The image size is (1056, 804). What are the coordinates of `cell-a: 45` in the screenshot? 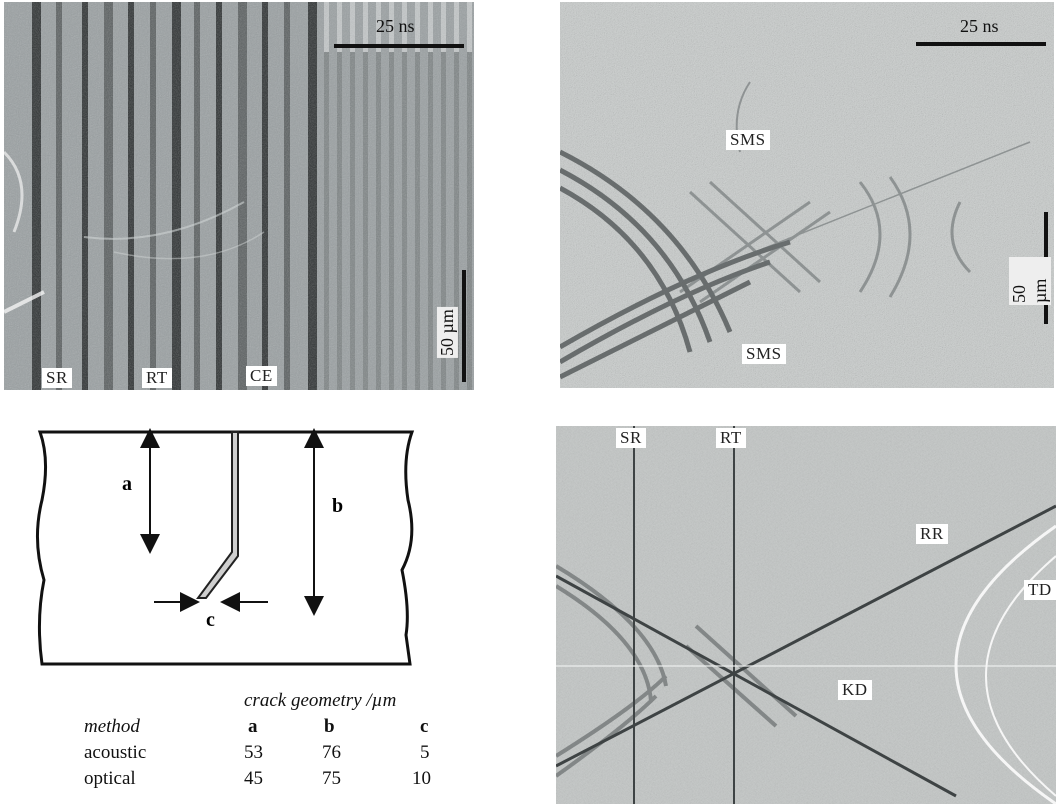 It's located at (253, 778).